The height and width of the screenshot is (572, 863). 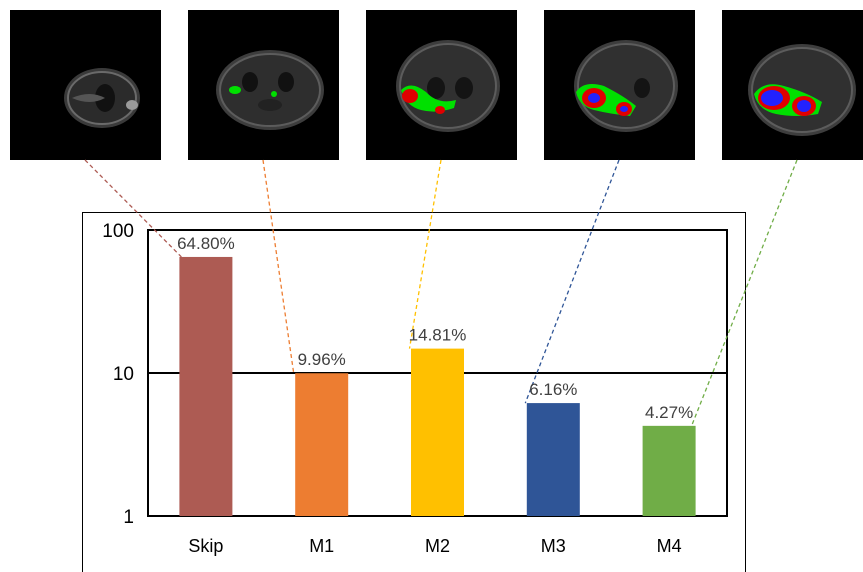 What do you see at coordinates (669, 470) in the screenshot?
I see `bar-m4` at bounding box center [669, 470].